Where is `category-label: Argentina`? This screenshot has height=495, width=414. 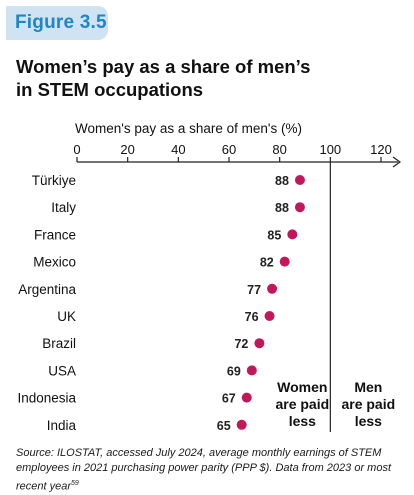
category-label: Argentina is located at coordinates (47, 289).